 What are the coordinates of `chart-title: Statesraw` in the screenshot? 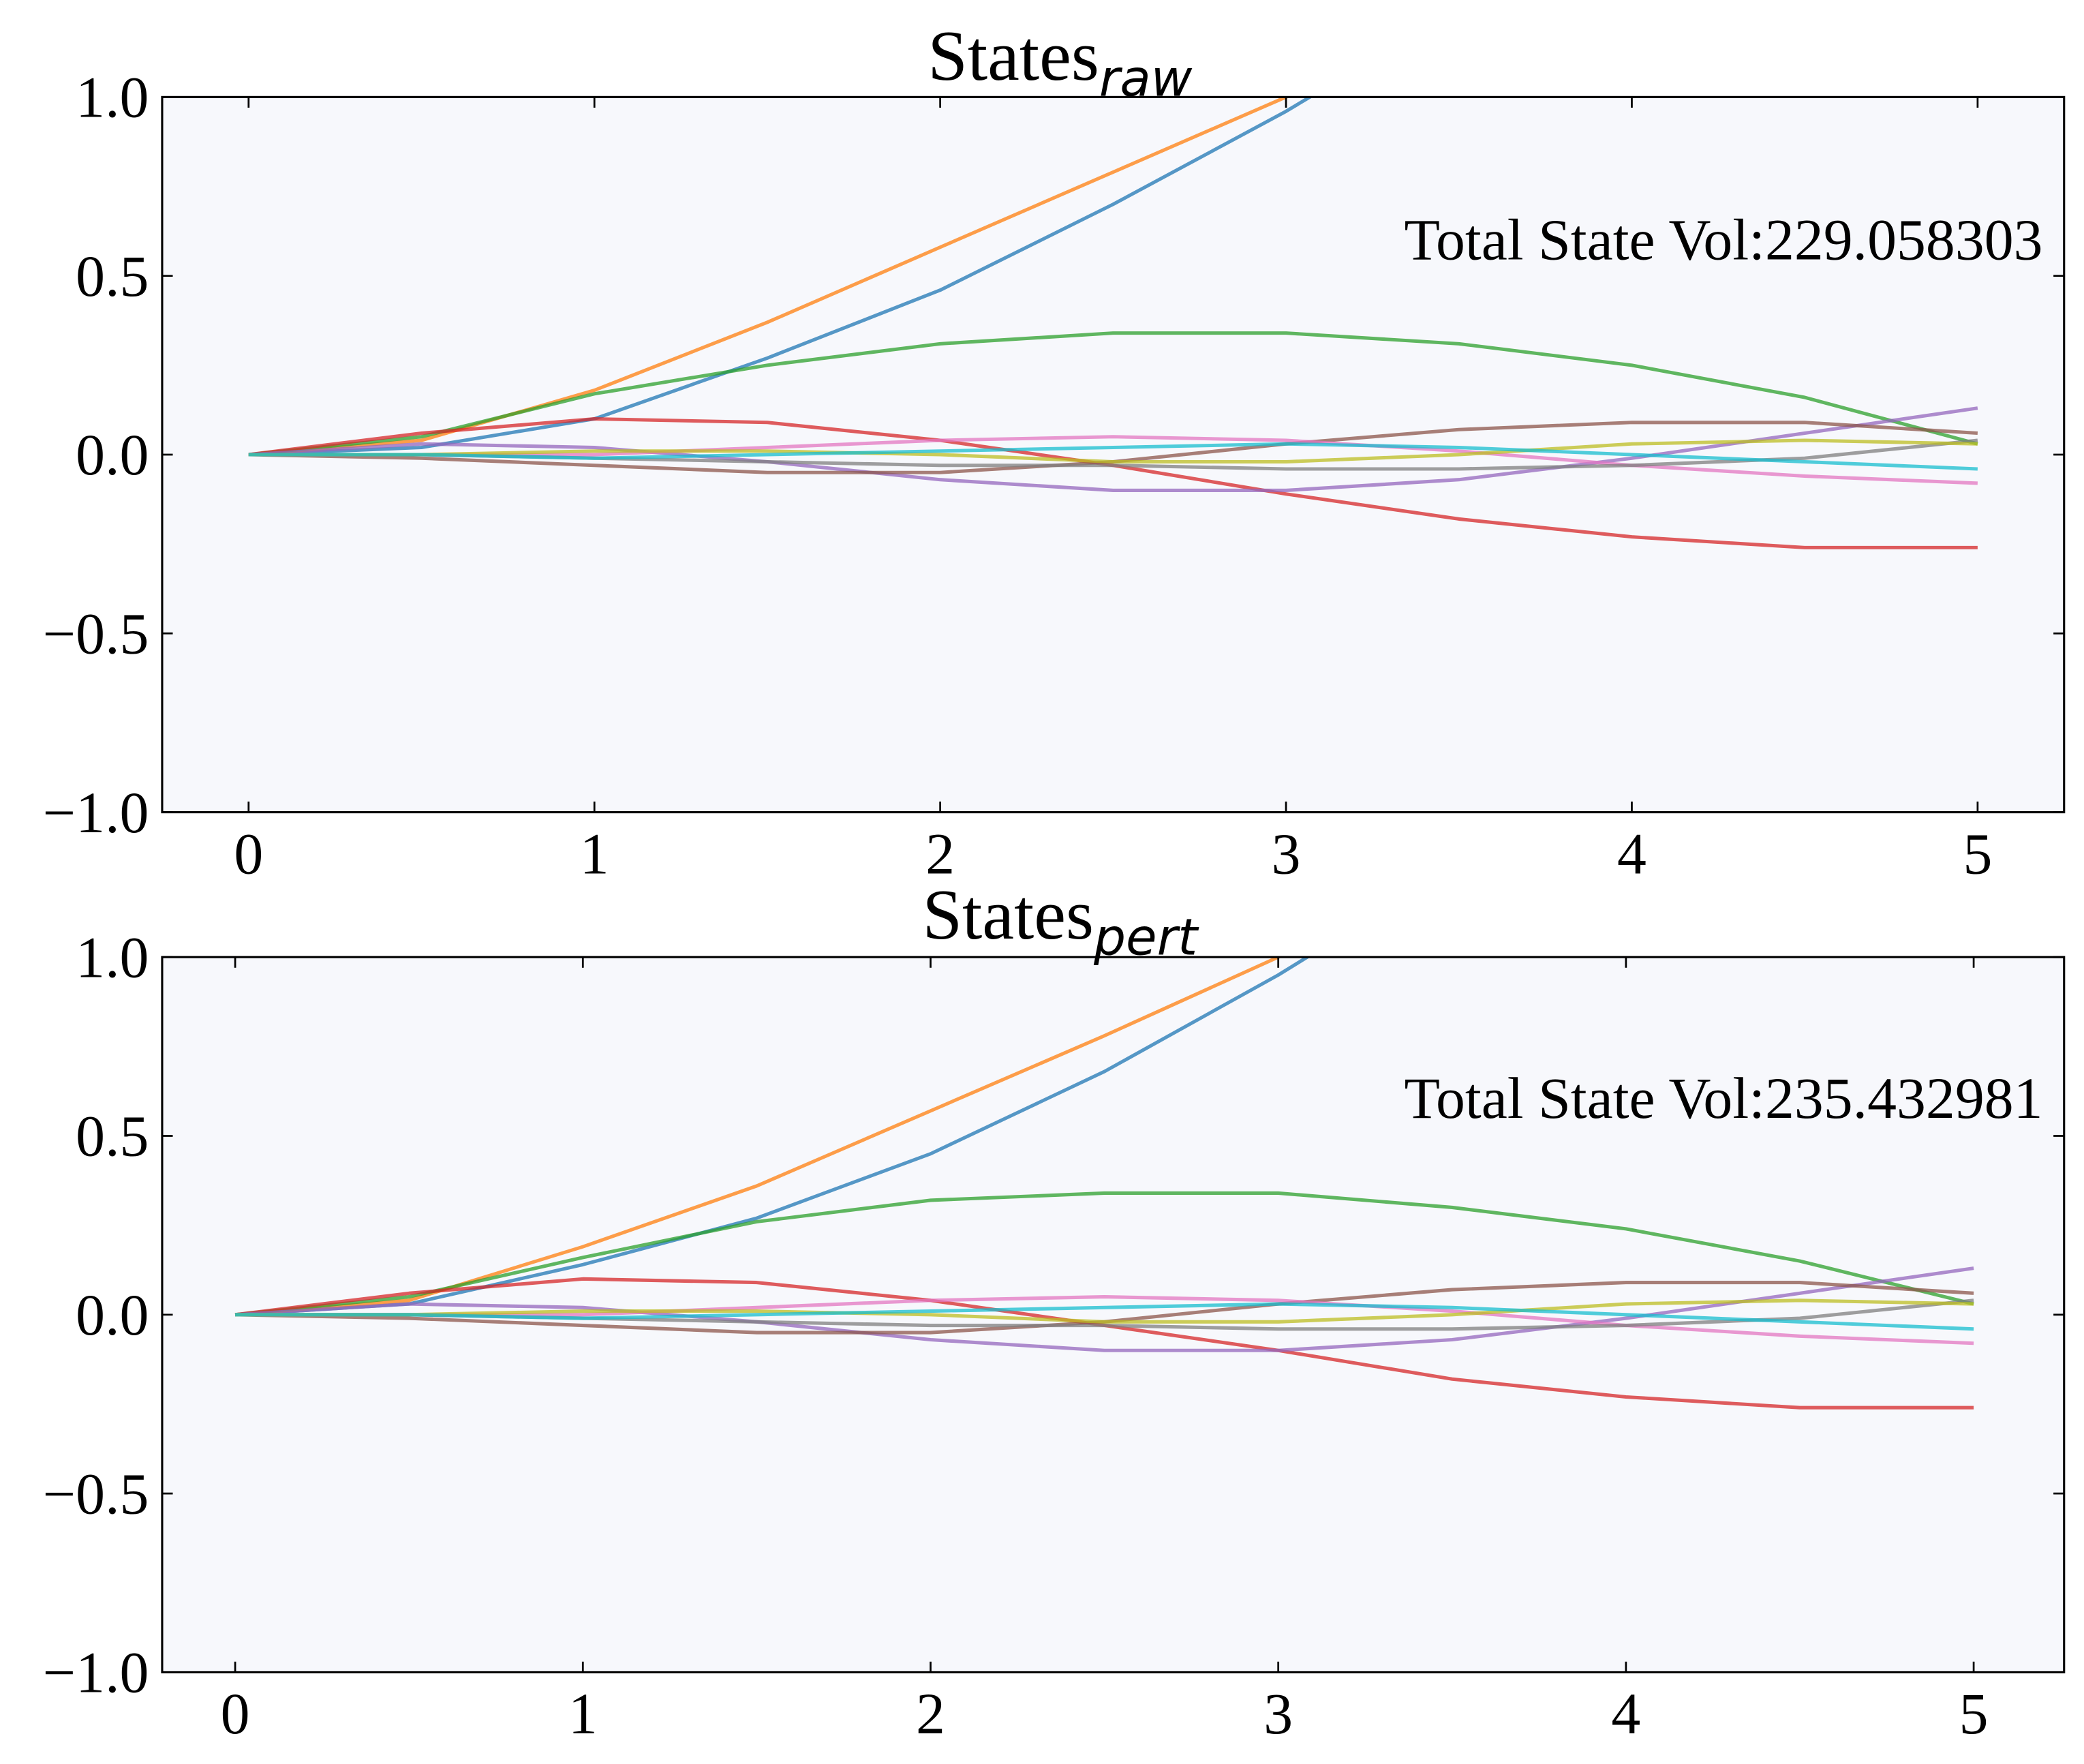 It's located at (1060, 62).